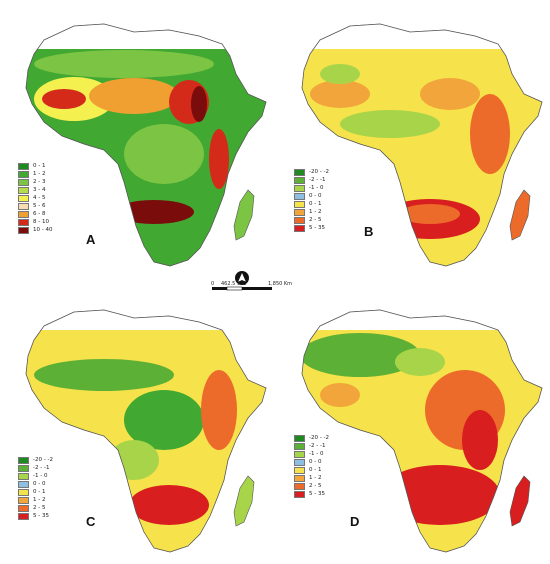  What do you see at coordinates (39, 182) in the screenshot?
I see `legend-label: 2 - 3` at bounding box center [39, 182].